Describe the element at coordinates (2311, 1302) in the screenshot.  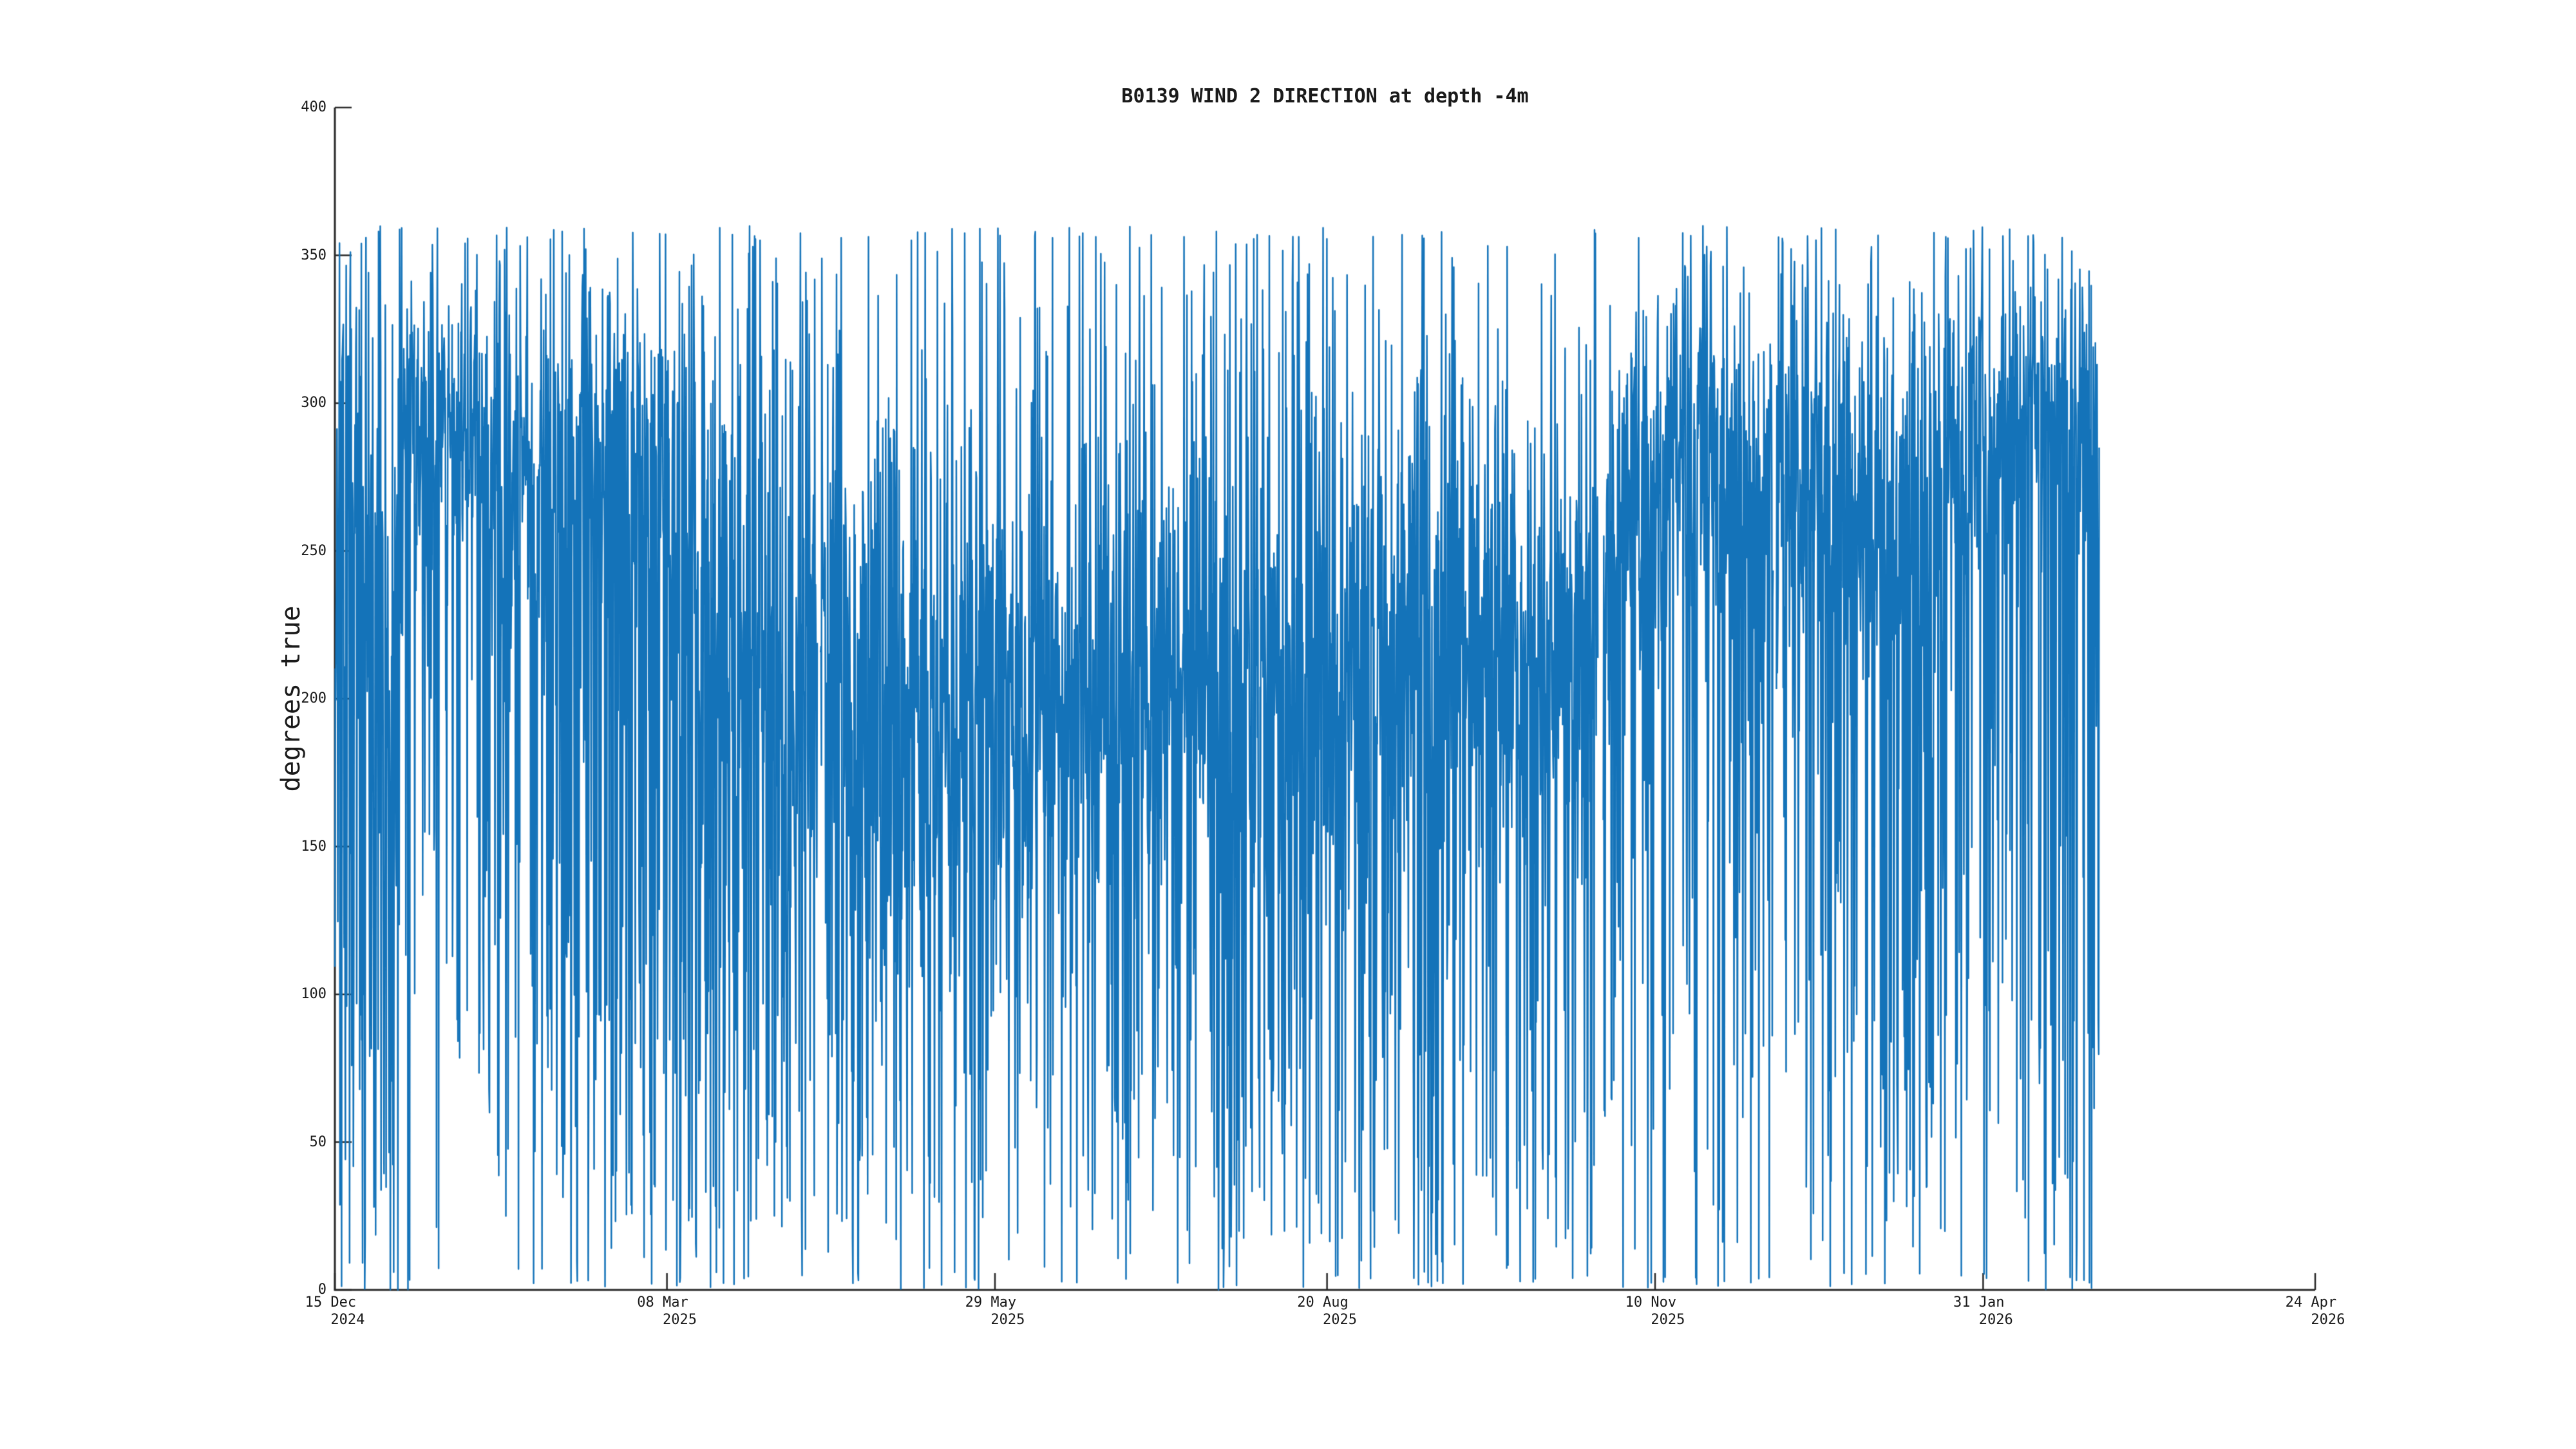
I see `x-tick-date: 24 Apr` at that location.